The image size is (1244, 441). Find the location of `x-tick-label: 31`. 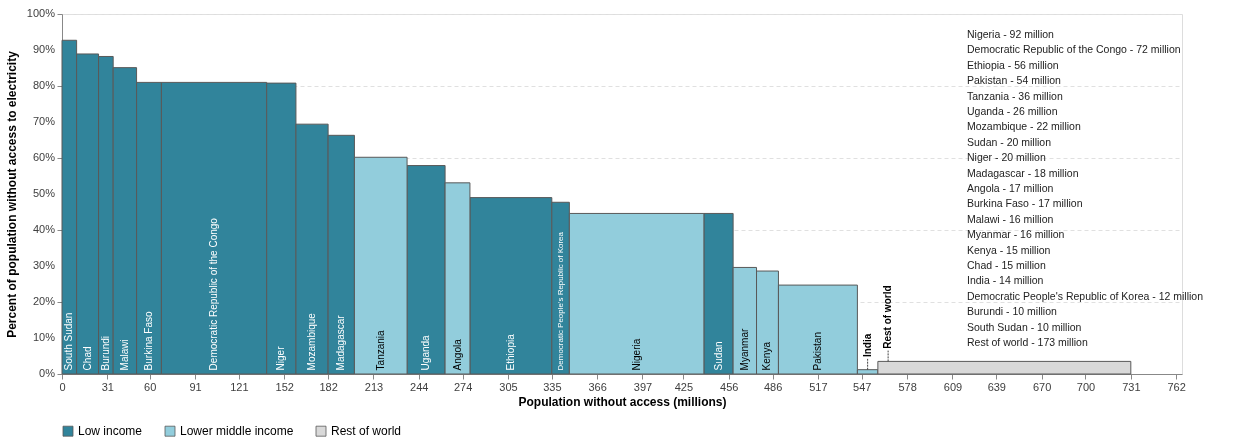

x-tick-label: 31 is located at coordinates (107, 386).